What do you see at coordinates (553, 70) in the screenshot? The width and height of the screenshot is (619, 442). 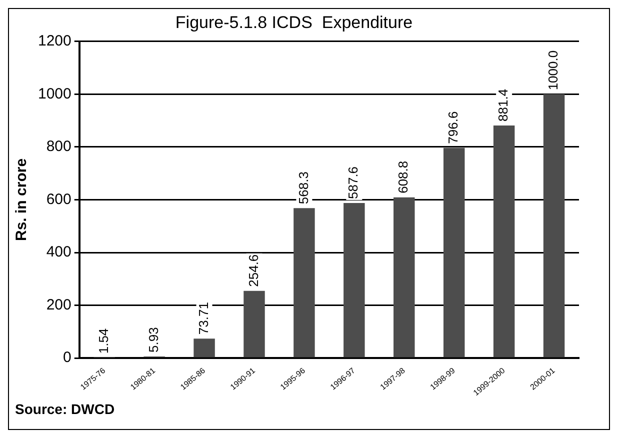 I see `data-label: 1000.0` at bounding box center [553, 70].